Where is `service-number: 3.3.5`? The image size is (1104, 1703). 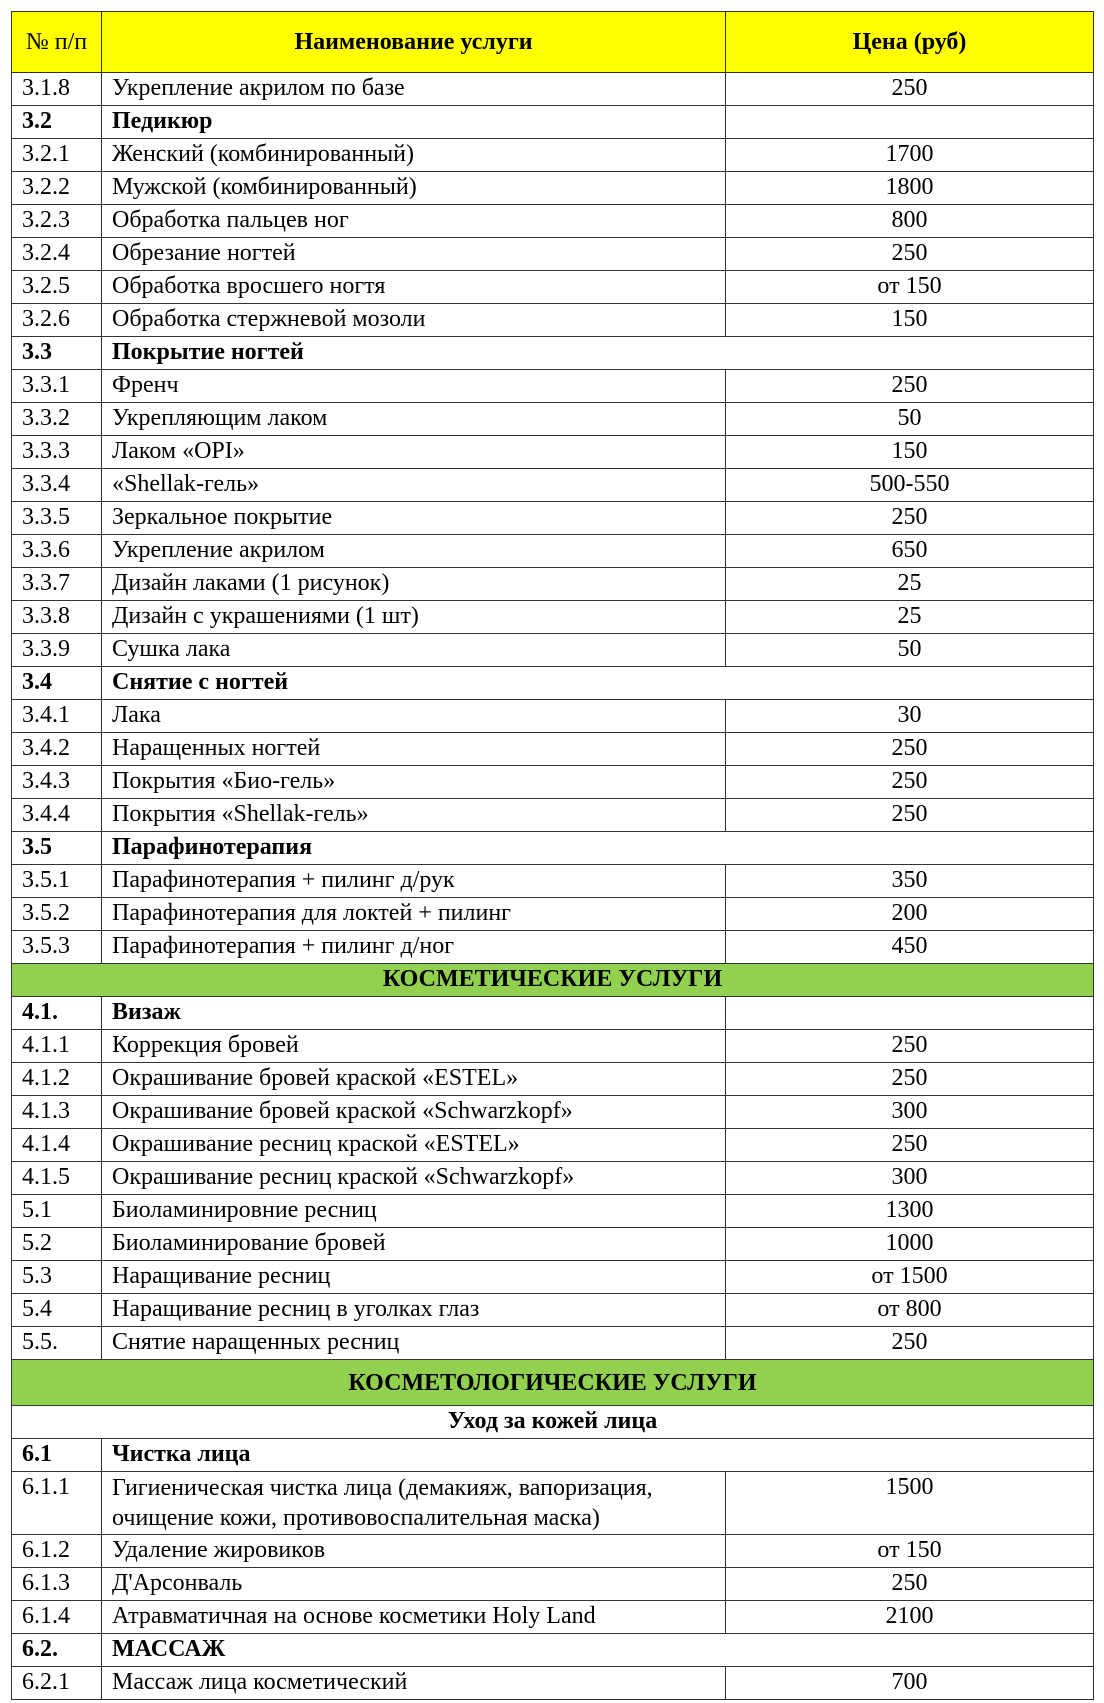
service-number: 3.3.5 is located at coordinates (56, 518).